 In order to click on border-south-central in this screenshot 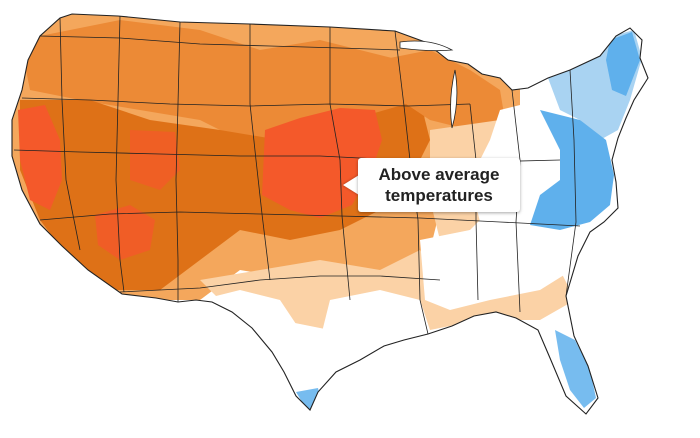, I will do `click(310, 219)`.